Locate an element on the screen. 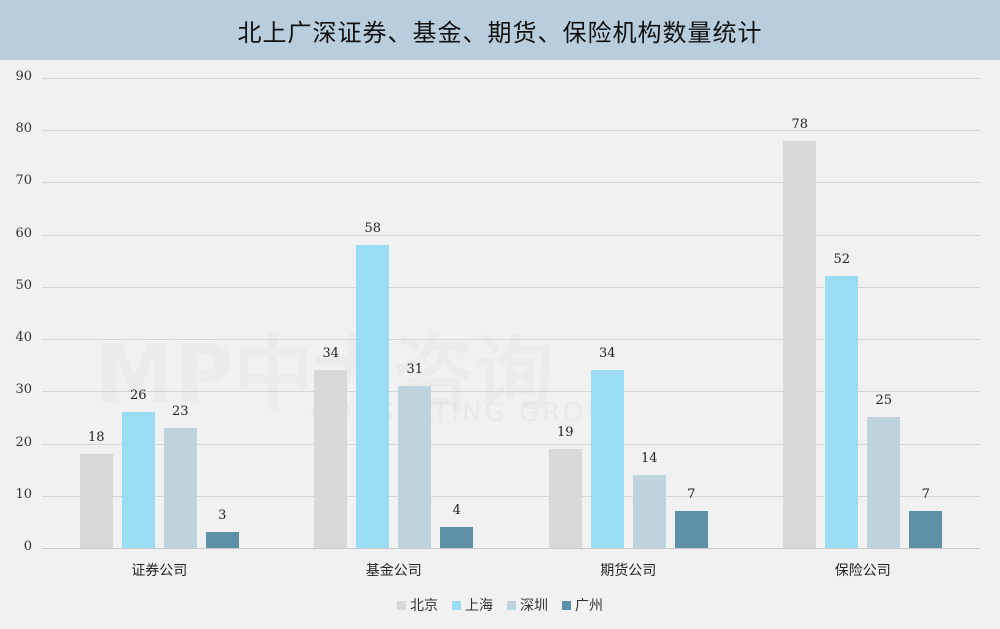 This screenshot has width=1000, height=629. bar-广州-期货公司 is located at coordinates (691, 529).